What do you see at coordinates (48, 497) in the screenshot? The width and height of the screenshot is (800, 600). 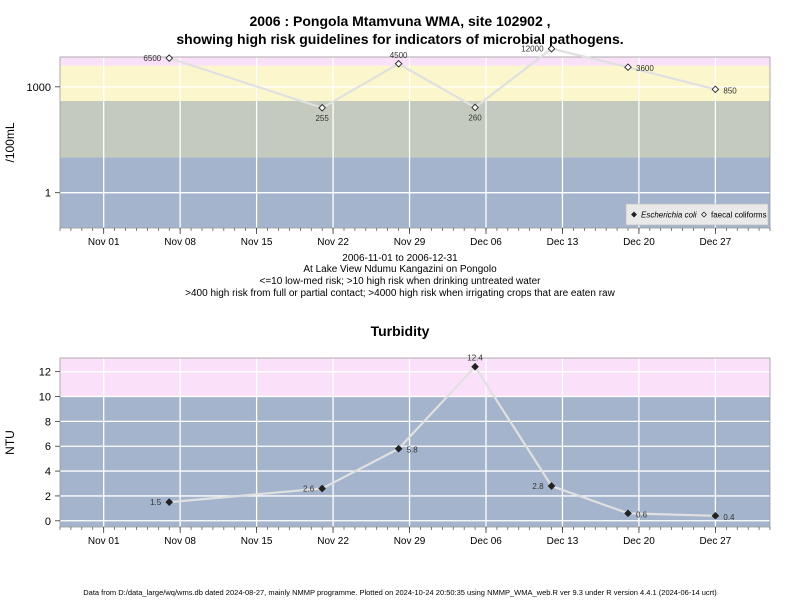 I see `y-tick-label: 2` at bounding box center [48, 497].